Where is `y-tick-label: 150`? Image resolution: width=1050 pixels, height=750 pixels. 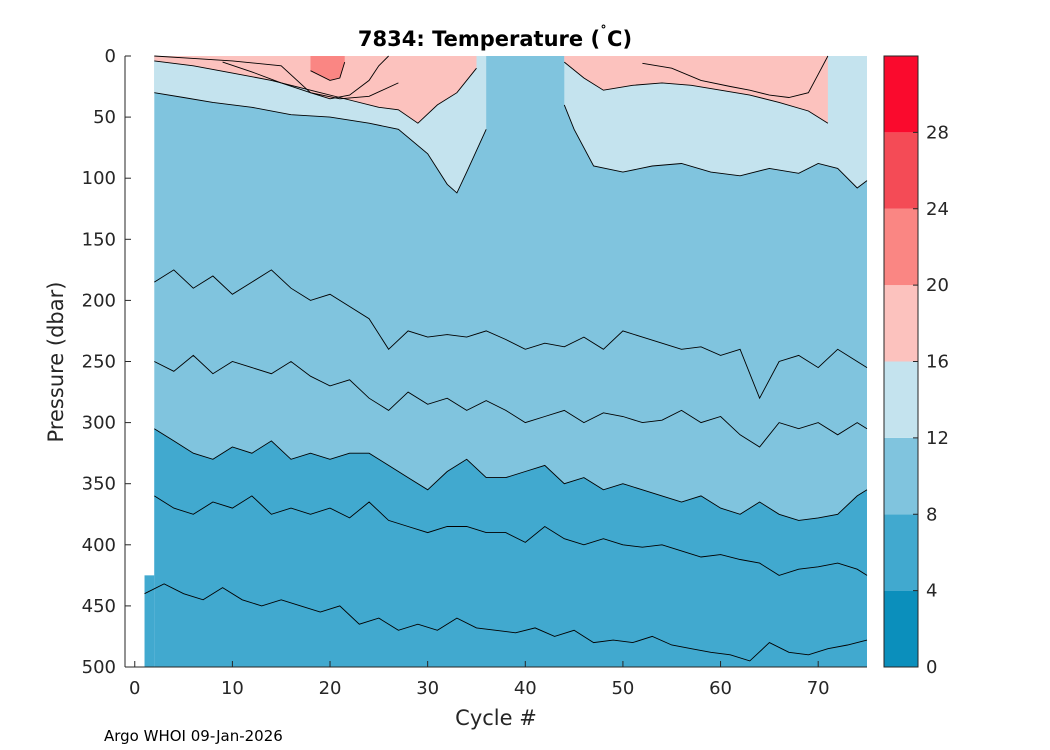
y-tick-label: 150 is located at coordinates (99, 239).